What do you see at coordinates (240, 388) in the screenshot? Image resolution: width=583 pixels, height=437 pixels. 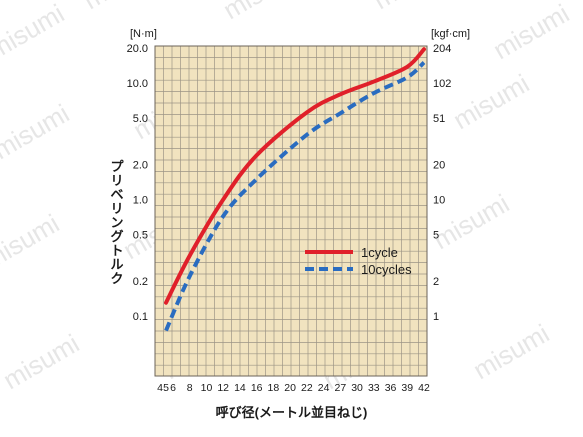 I see `x-tick-label: 14` at bounding box center [240, 388].